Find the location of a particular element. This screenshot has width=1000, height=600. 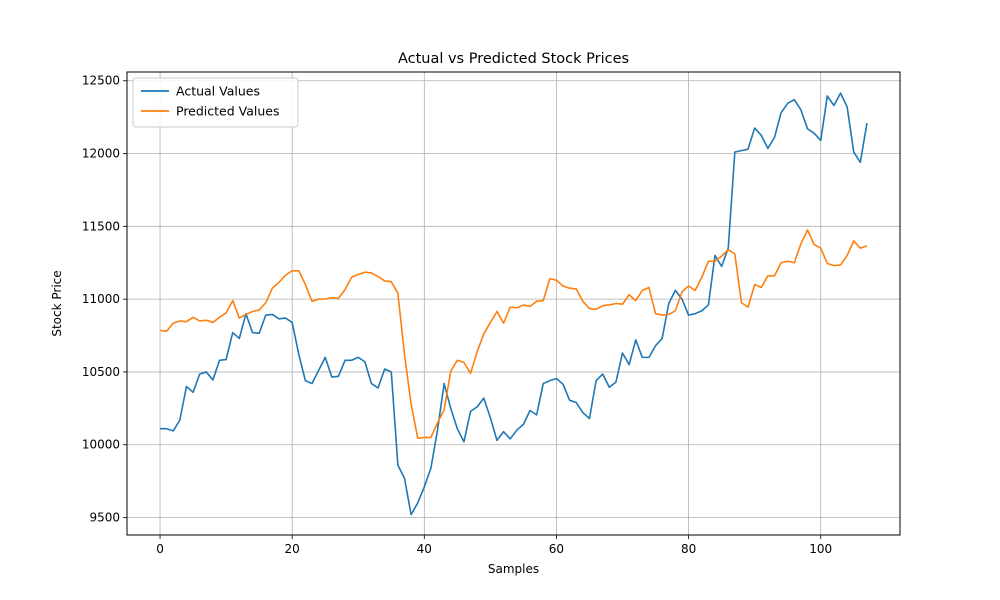

x-tick-label: 60 is located at coordinates (556, 549).